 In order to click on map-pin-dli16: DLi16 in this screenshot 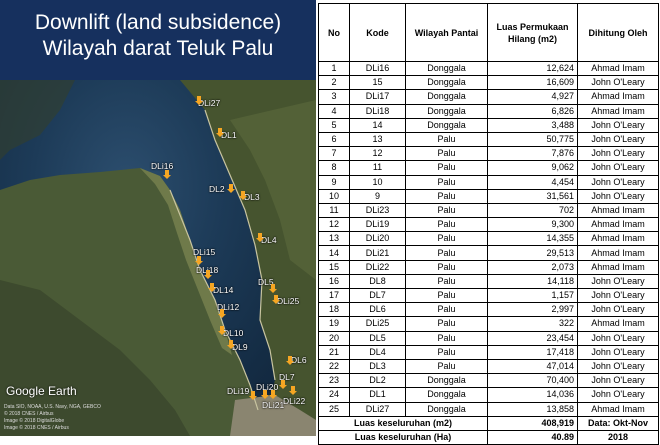, I will do `click(162, 166)`.